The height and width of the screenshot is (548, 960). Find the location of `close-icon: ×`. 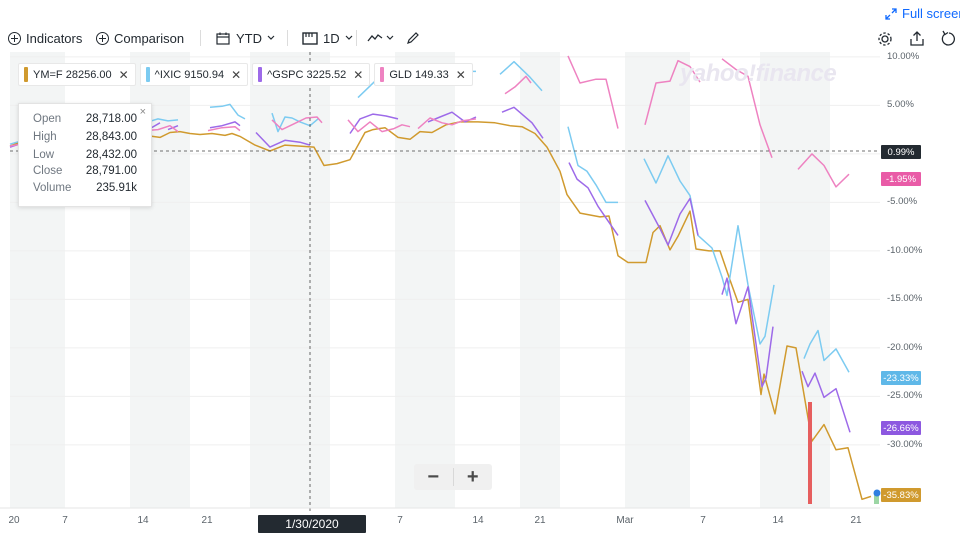

close-icon: × is located at coordinates (142, 112).